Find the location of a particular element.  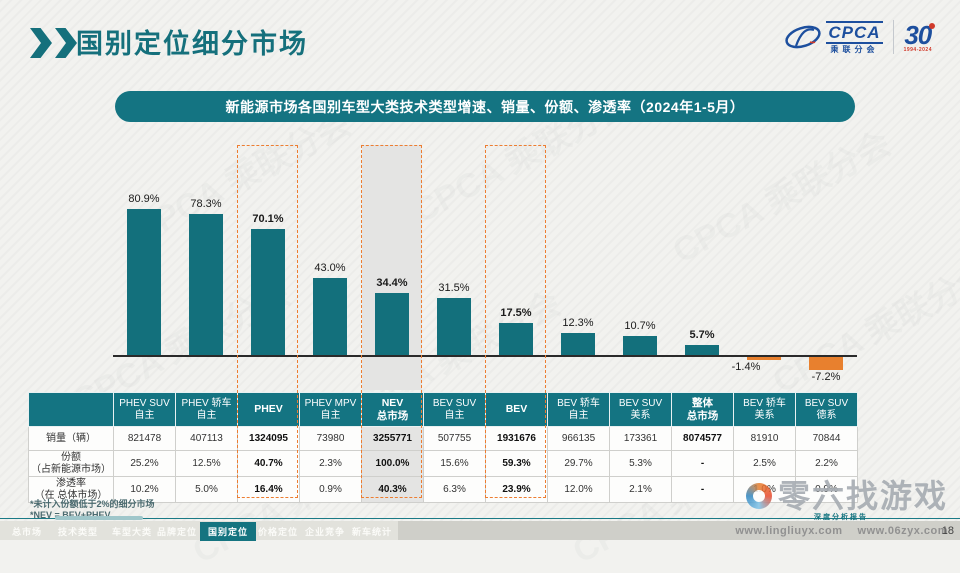

bar-value-label: 43.0% is located at coordinates (330, 268).